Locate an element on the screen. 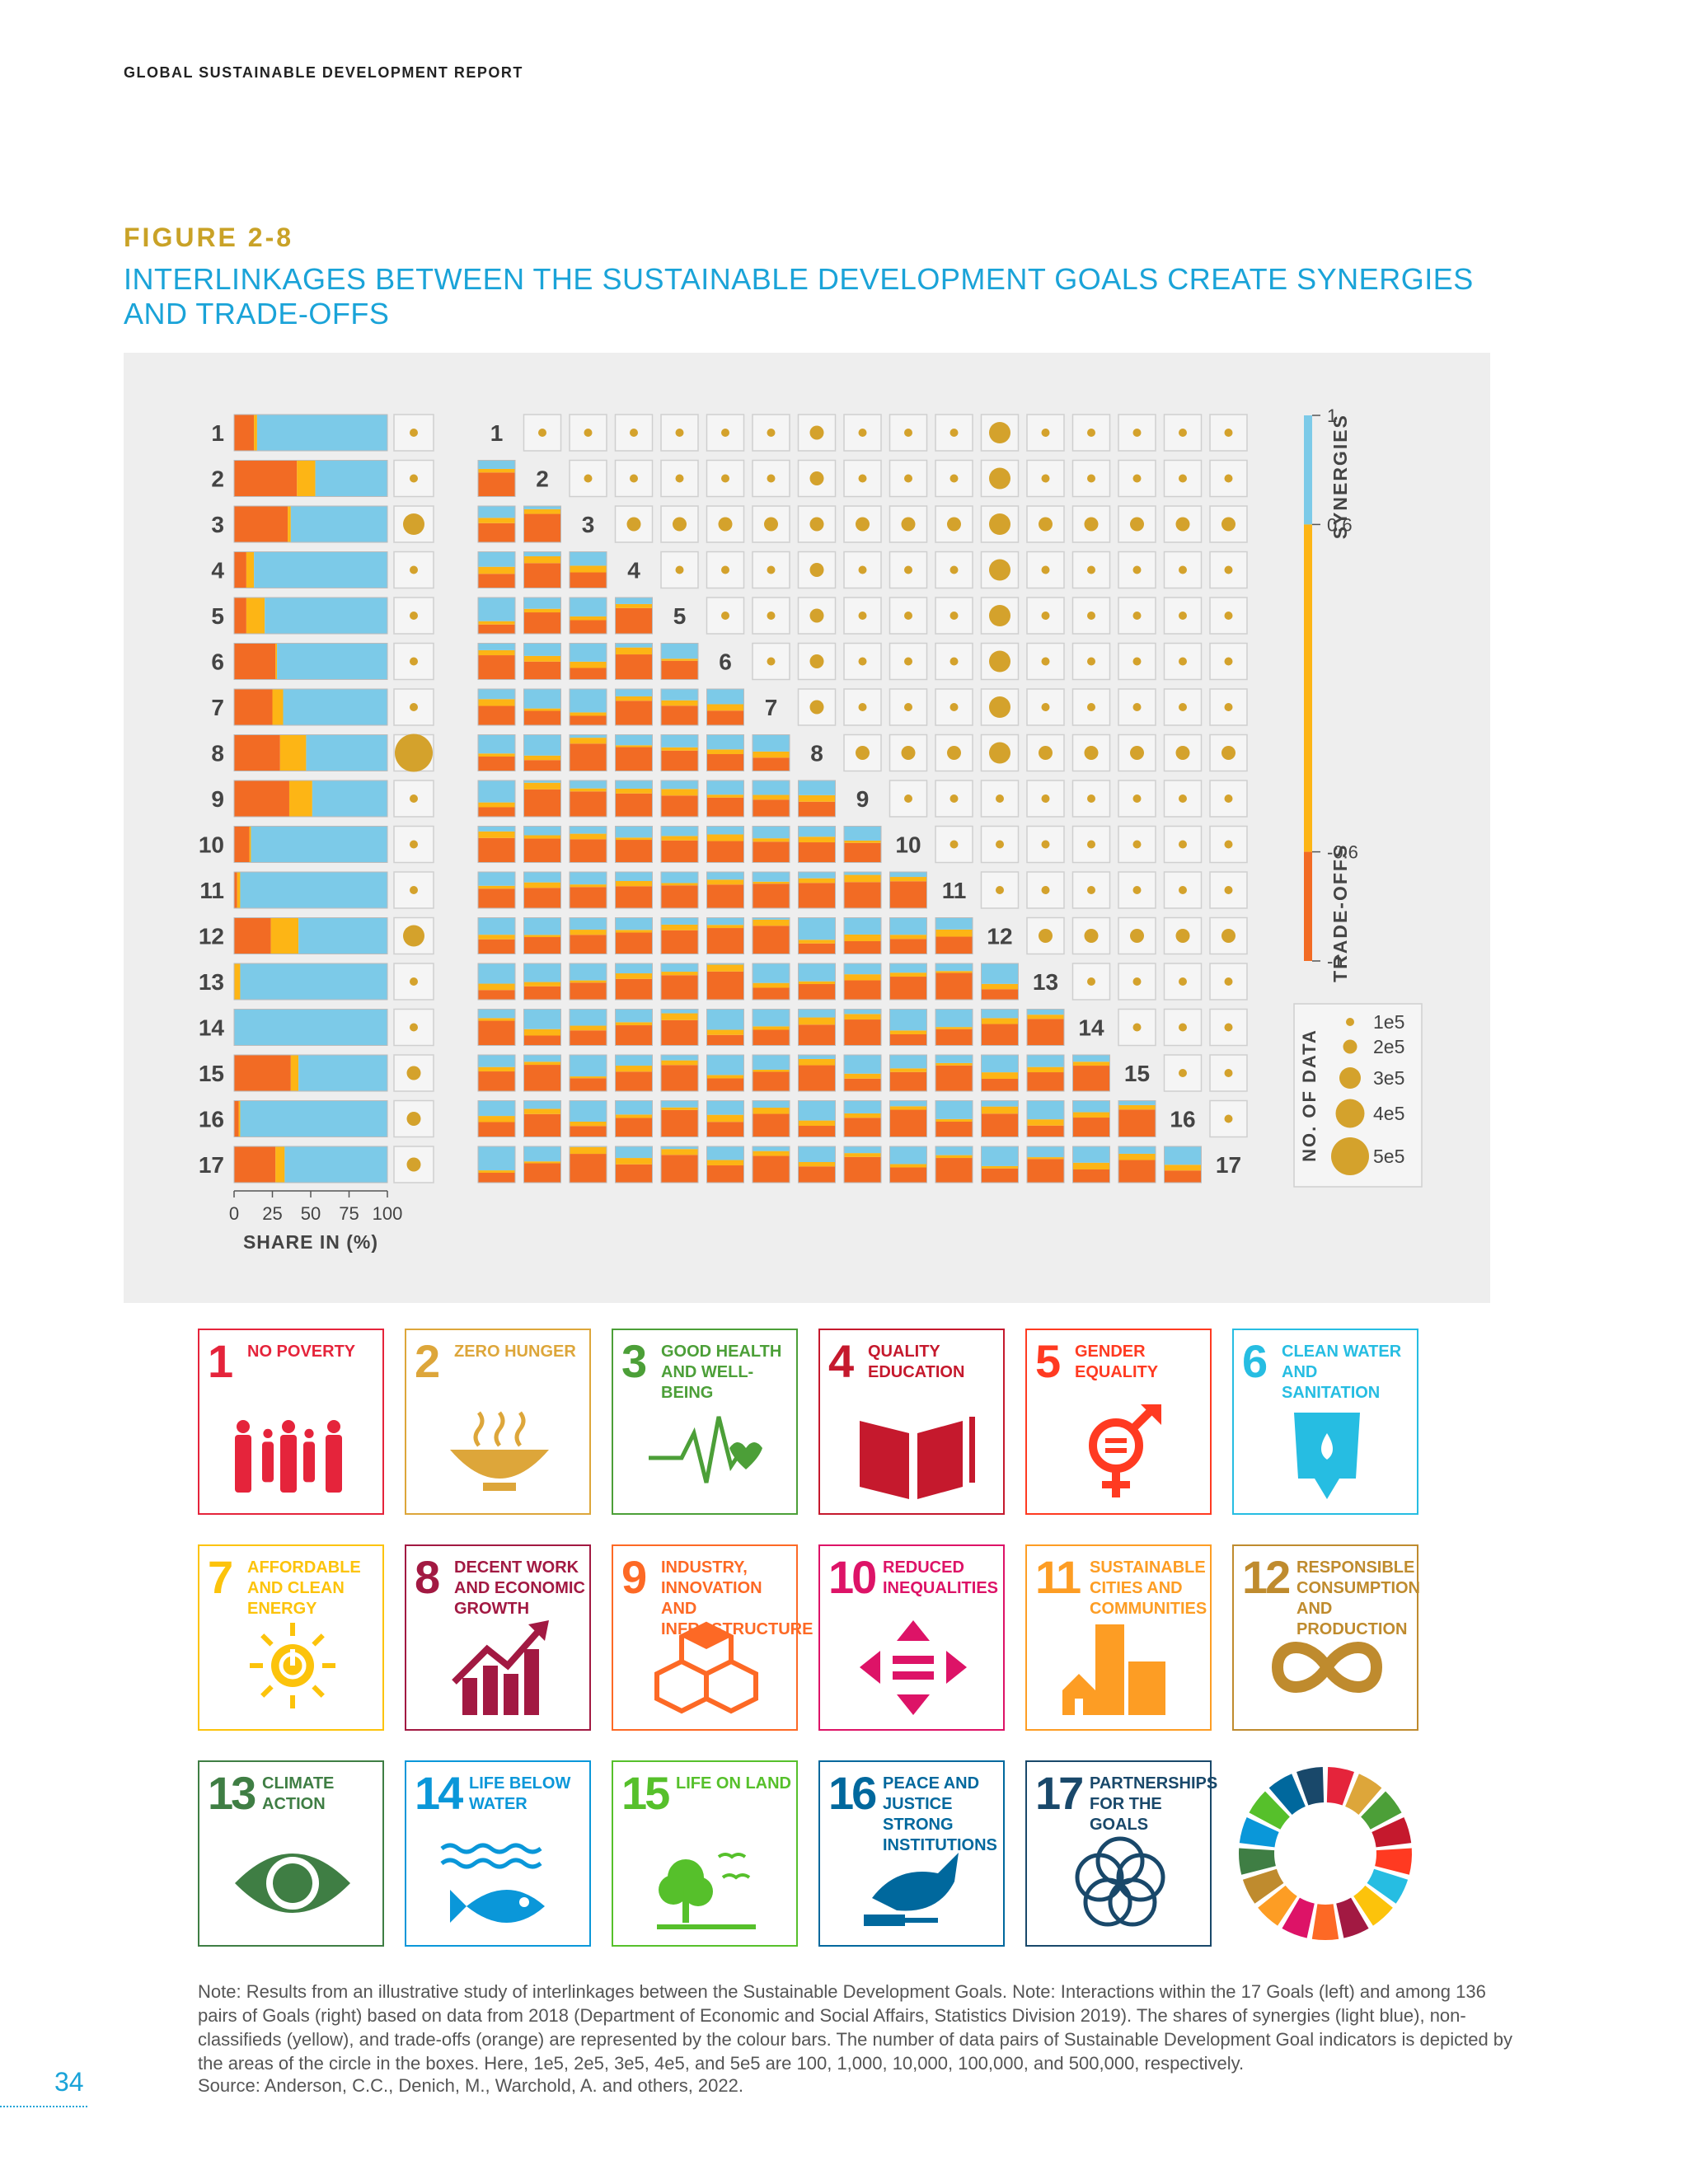 The height and width of the screenshot is (2184, 1688). dove-icon is located at coordinates (911, 1889).